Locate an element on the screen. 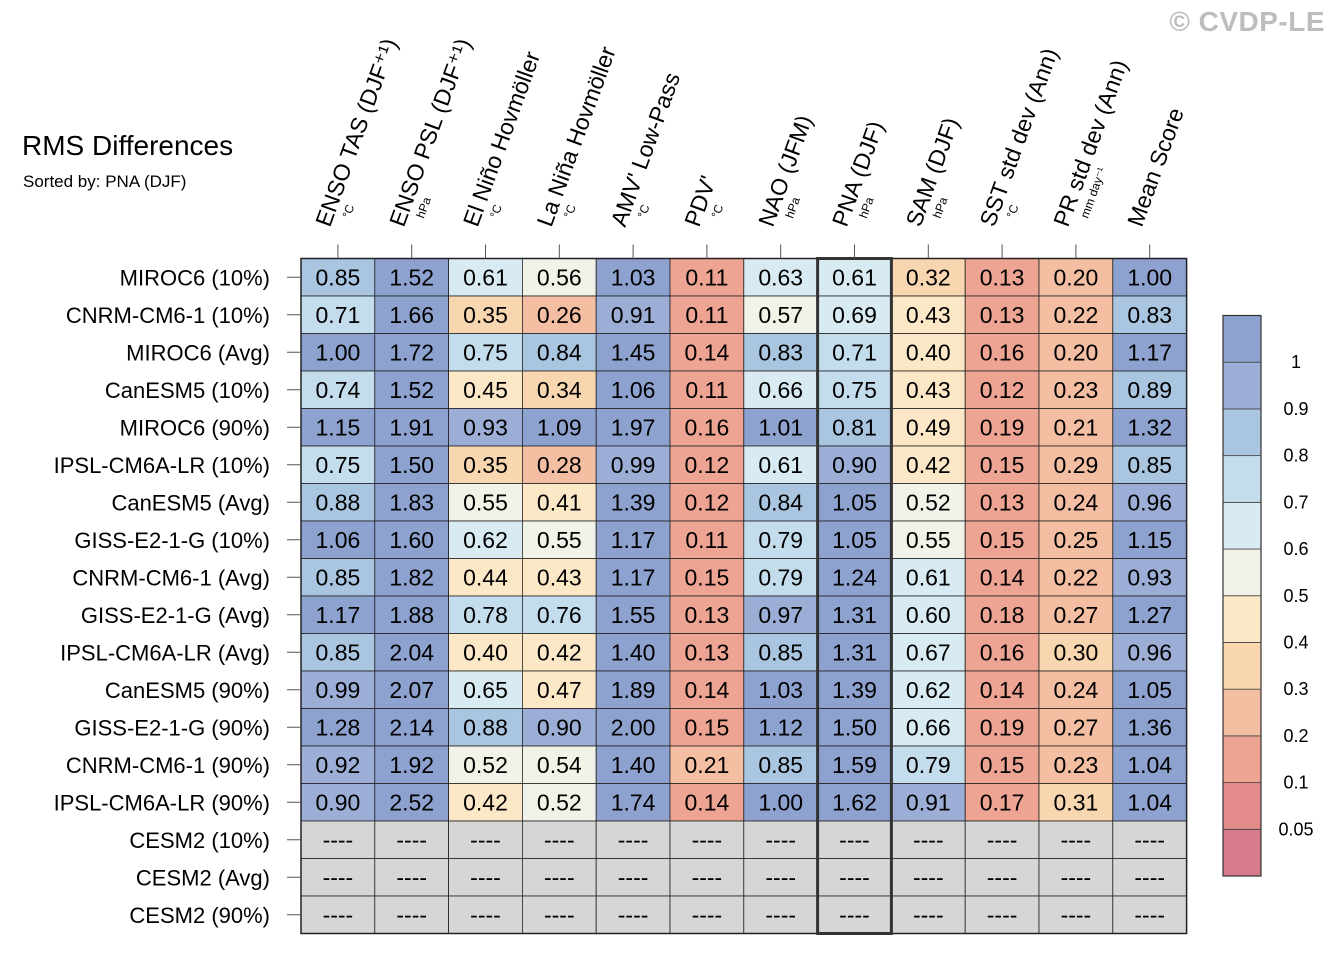 The height and width of the screenshot is (954, 1337). cell-value: 0.85 is located at coordinates (780, 652).